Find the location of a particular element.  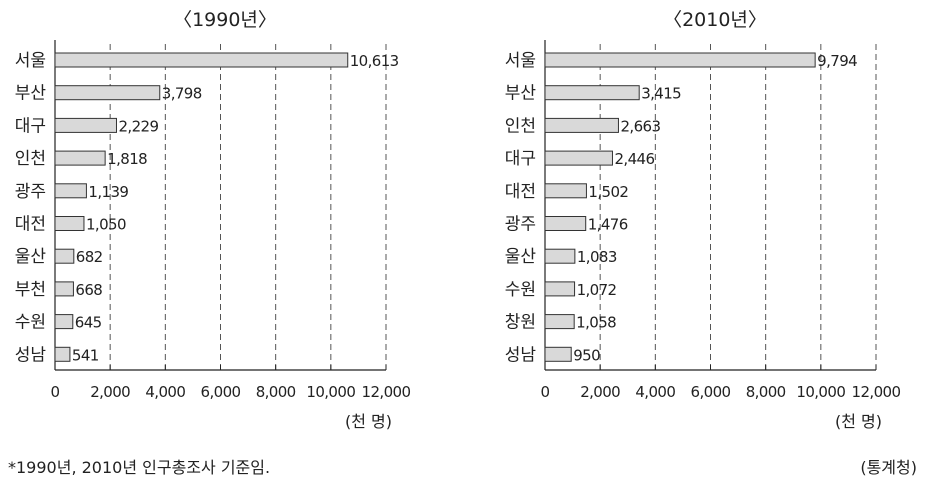

value-label: 1,502 is located at coordinates (608, 192).